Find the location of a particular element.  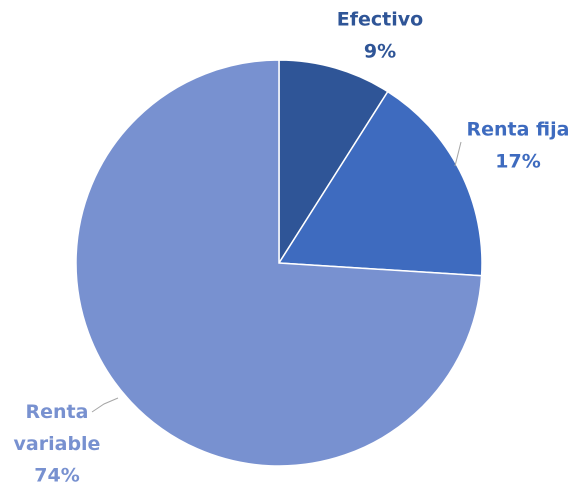

slice-value-label: 9% is located at coordinates (380, 52).